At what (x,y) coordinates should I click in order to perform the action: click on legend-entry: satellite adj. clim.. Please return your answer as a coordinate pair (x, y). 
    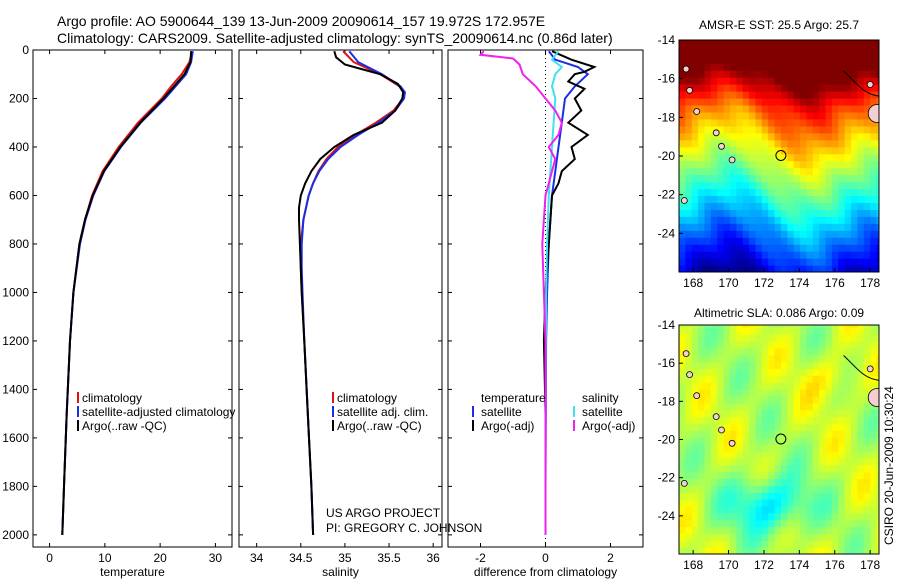
    Looking at the image, I should click on (382, 412).